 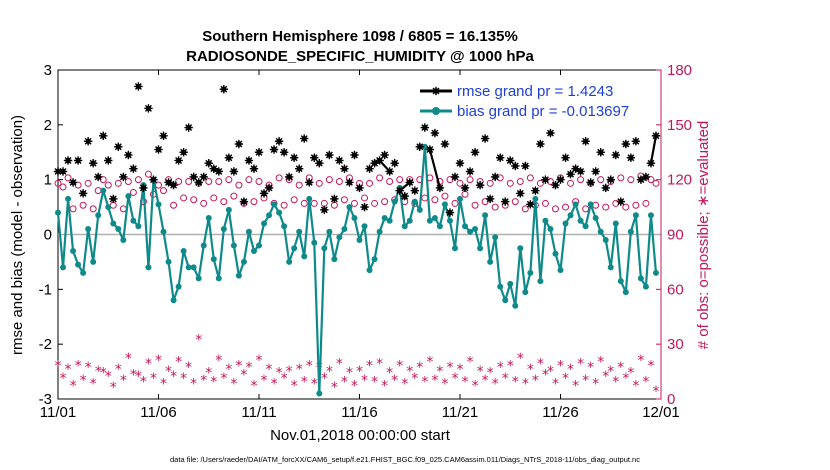 What do you see at coordinates (48, 70) in the screenshot?
I see `y-tick-label-left: 3` at bounding box center [48, 70].